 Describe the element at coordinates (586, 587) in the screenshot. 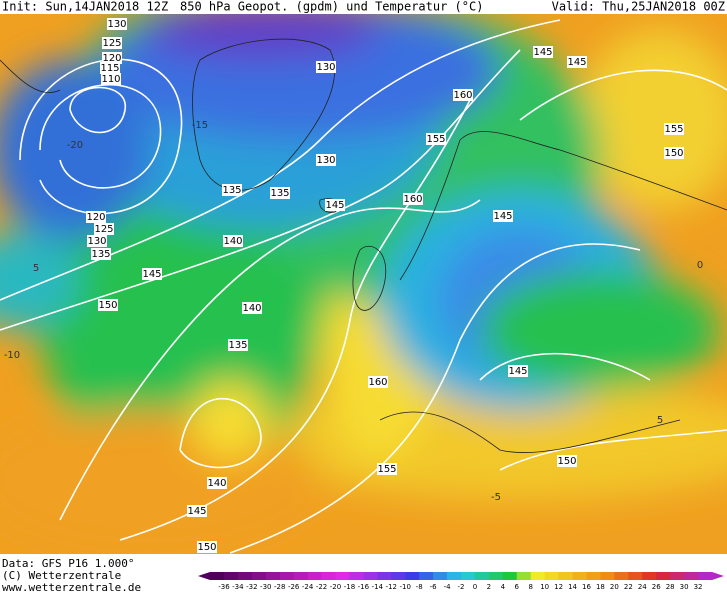

I see `colorbar-label: 16` at that location.